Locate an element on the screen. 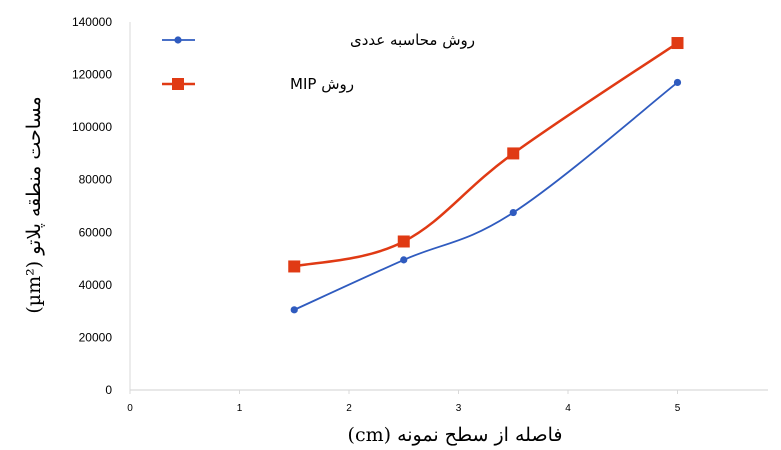 This screenshot has height=450, width=781. x-tick-label: 5 is located at coordinates (678, 408).